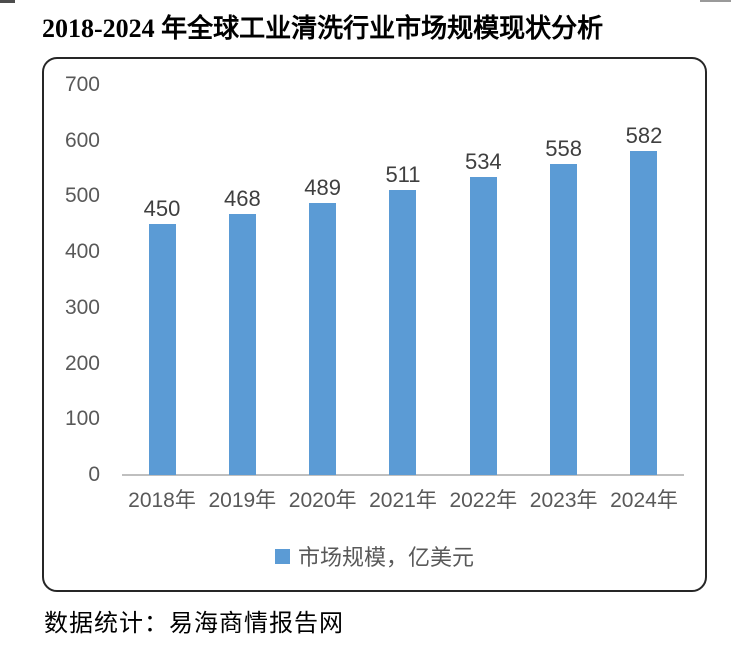 The image size is (749, 645). I want to click on bar-value-label: 558, so click(563, 149).